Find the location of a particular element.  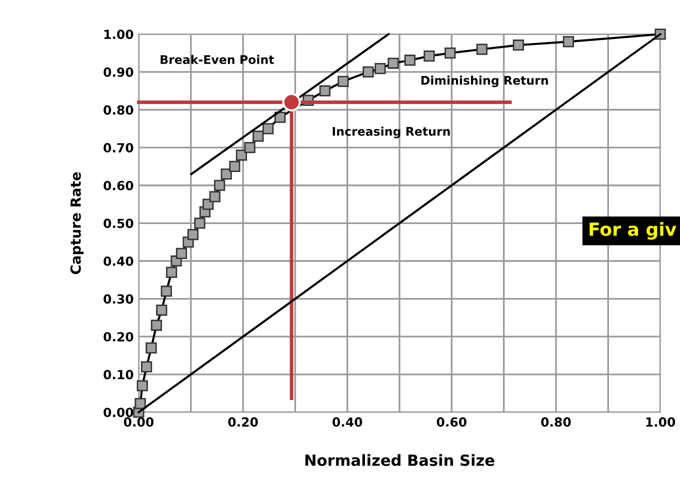

x-tick-label: 1.00 is located at coordinates (661, 422).